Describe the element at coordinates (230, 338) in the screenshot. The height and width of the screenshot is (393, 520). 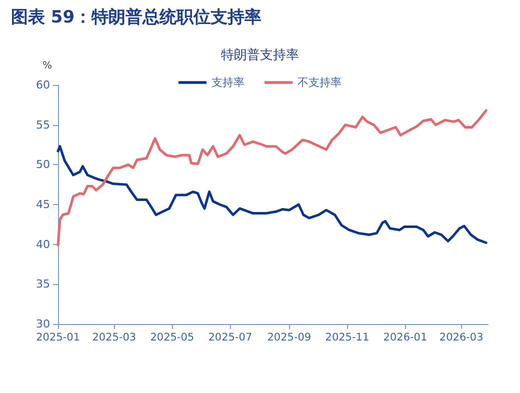
I see `x-tick-label: 2025-07` at that location.